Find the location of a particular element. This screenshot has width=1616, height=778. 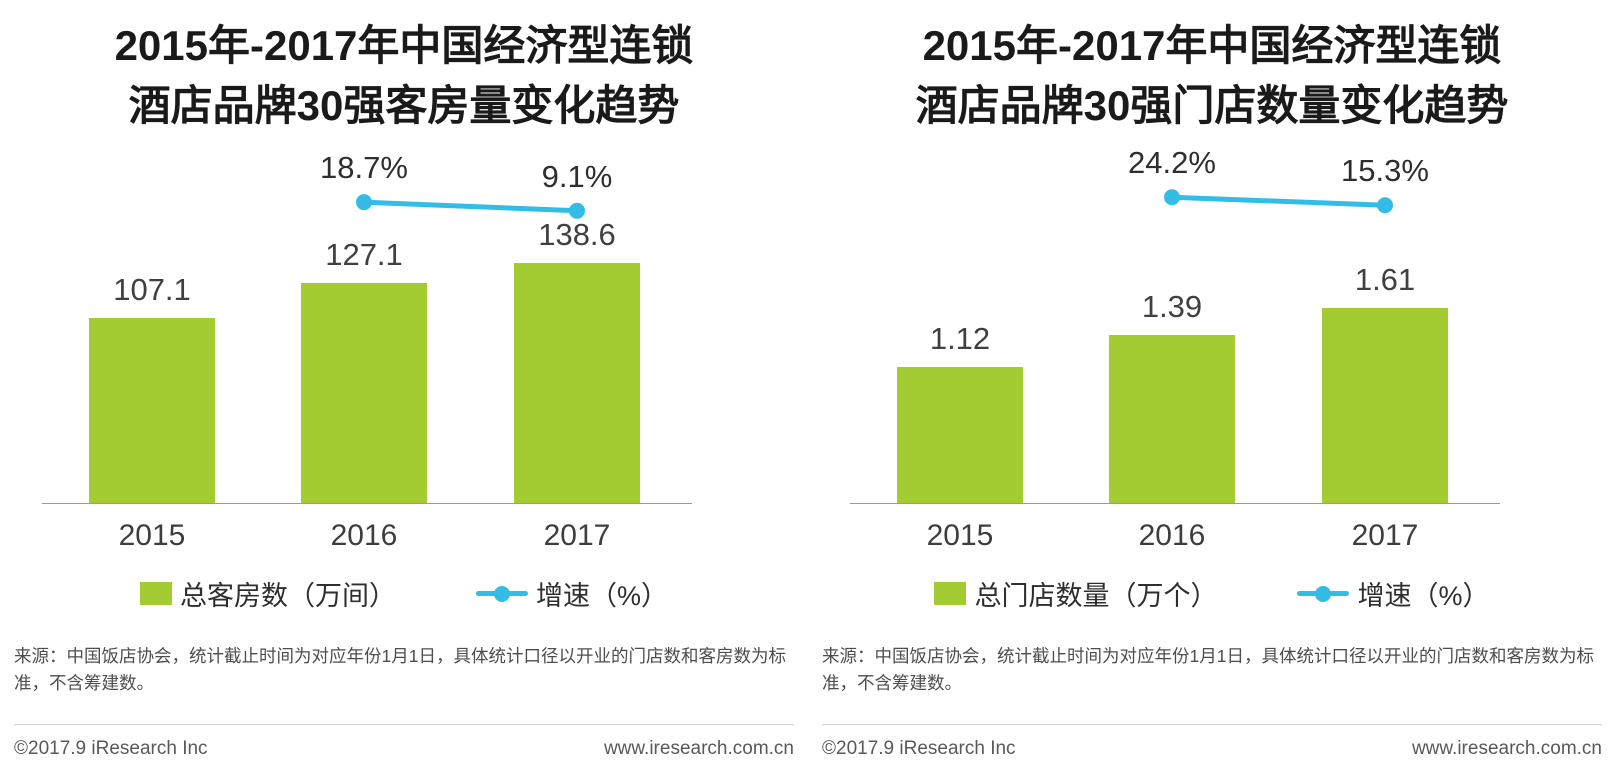

legend-stores: 总门店数量（万个） 增速（%） is located at coordinates (1212, 593).